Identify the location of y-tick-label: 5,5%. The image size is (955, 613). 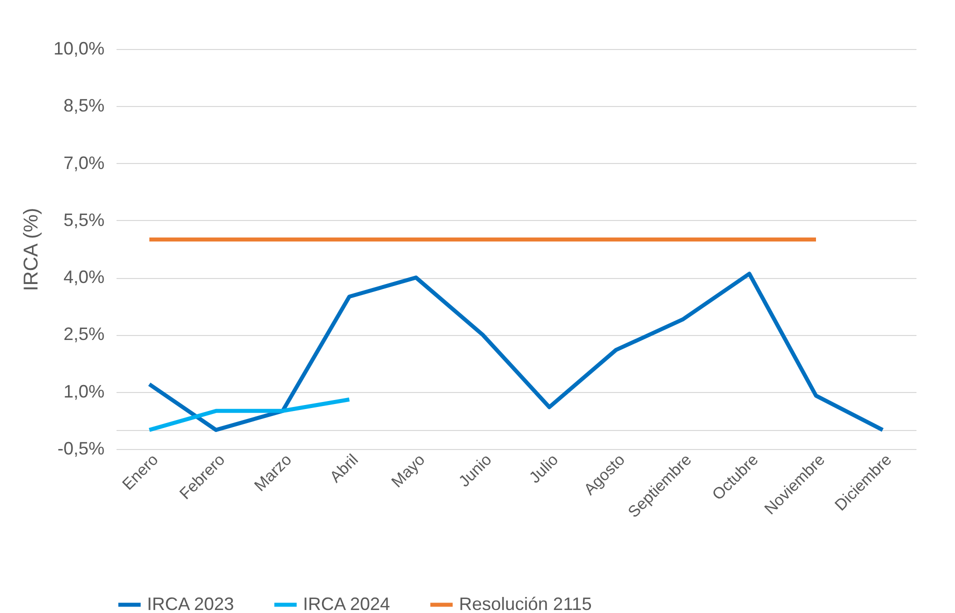
(83, 220).